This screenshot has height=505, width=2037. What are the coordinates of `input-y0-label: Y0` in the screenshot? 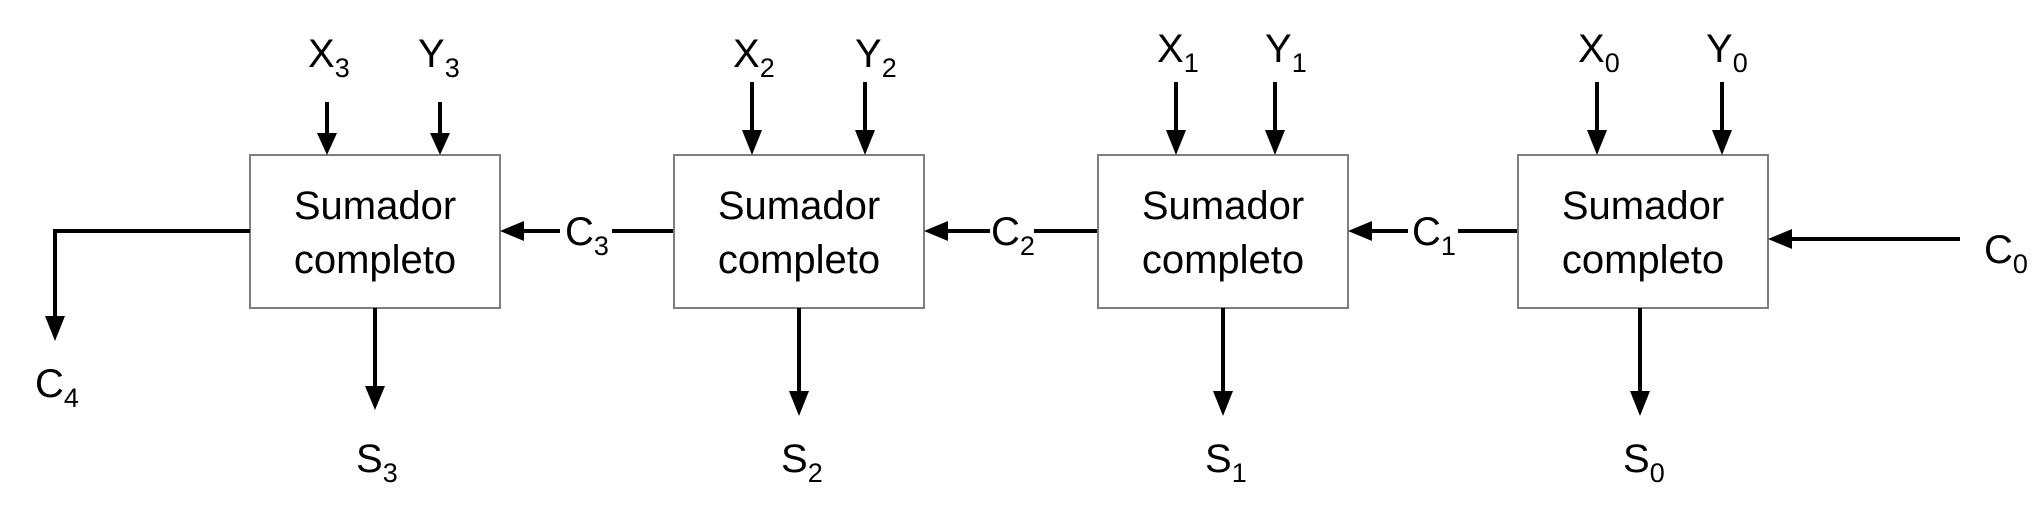 It's located at (1727, 52).